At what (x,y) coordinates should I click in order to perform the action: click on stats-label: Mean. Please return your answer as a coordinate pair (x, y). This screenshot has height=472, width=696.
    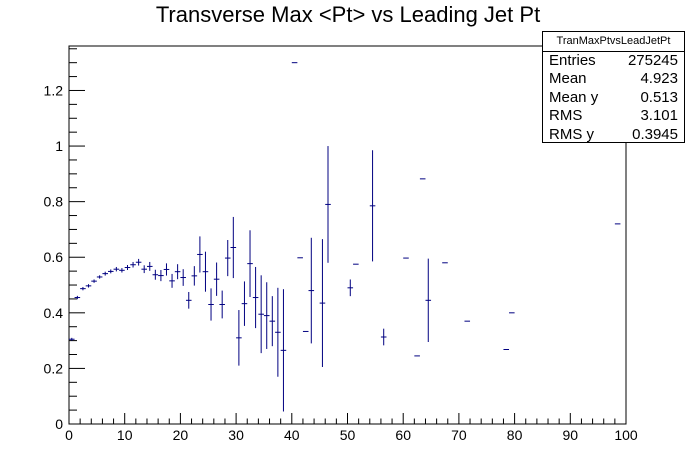
    Looking at the image, I should click on (568, 79).